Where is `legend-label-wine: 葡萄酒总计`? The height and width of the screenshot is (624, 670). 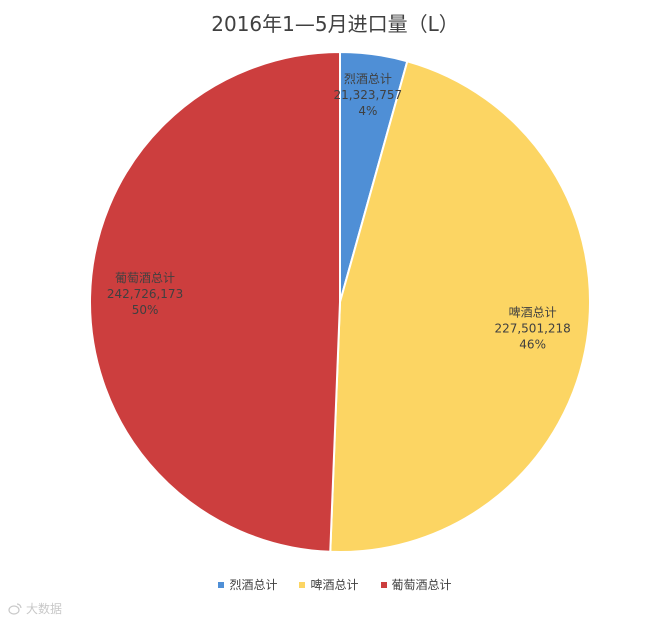 legend-label-wine: 葡萄酒总计 is located at coordinates (421, 585).